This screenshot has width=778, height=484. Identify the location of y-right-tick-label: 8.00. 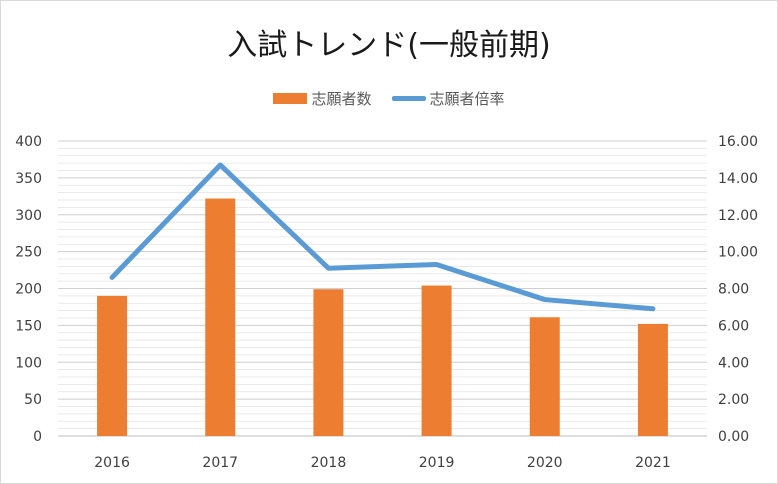
(733, 290).